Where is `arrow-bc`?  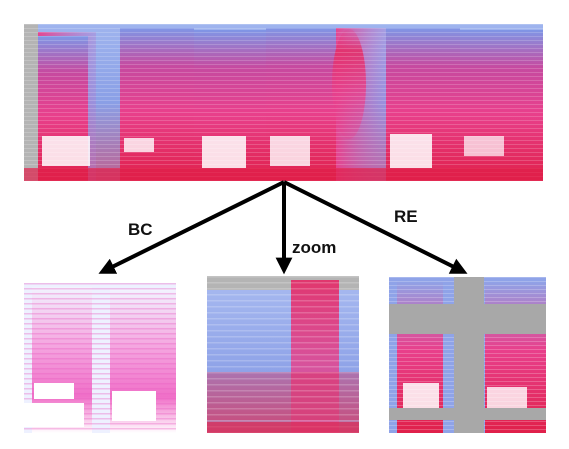
arrow-bc is located at coordinates (191, 227).